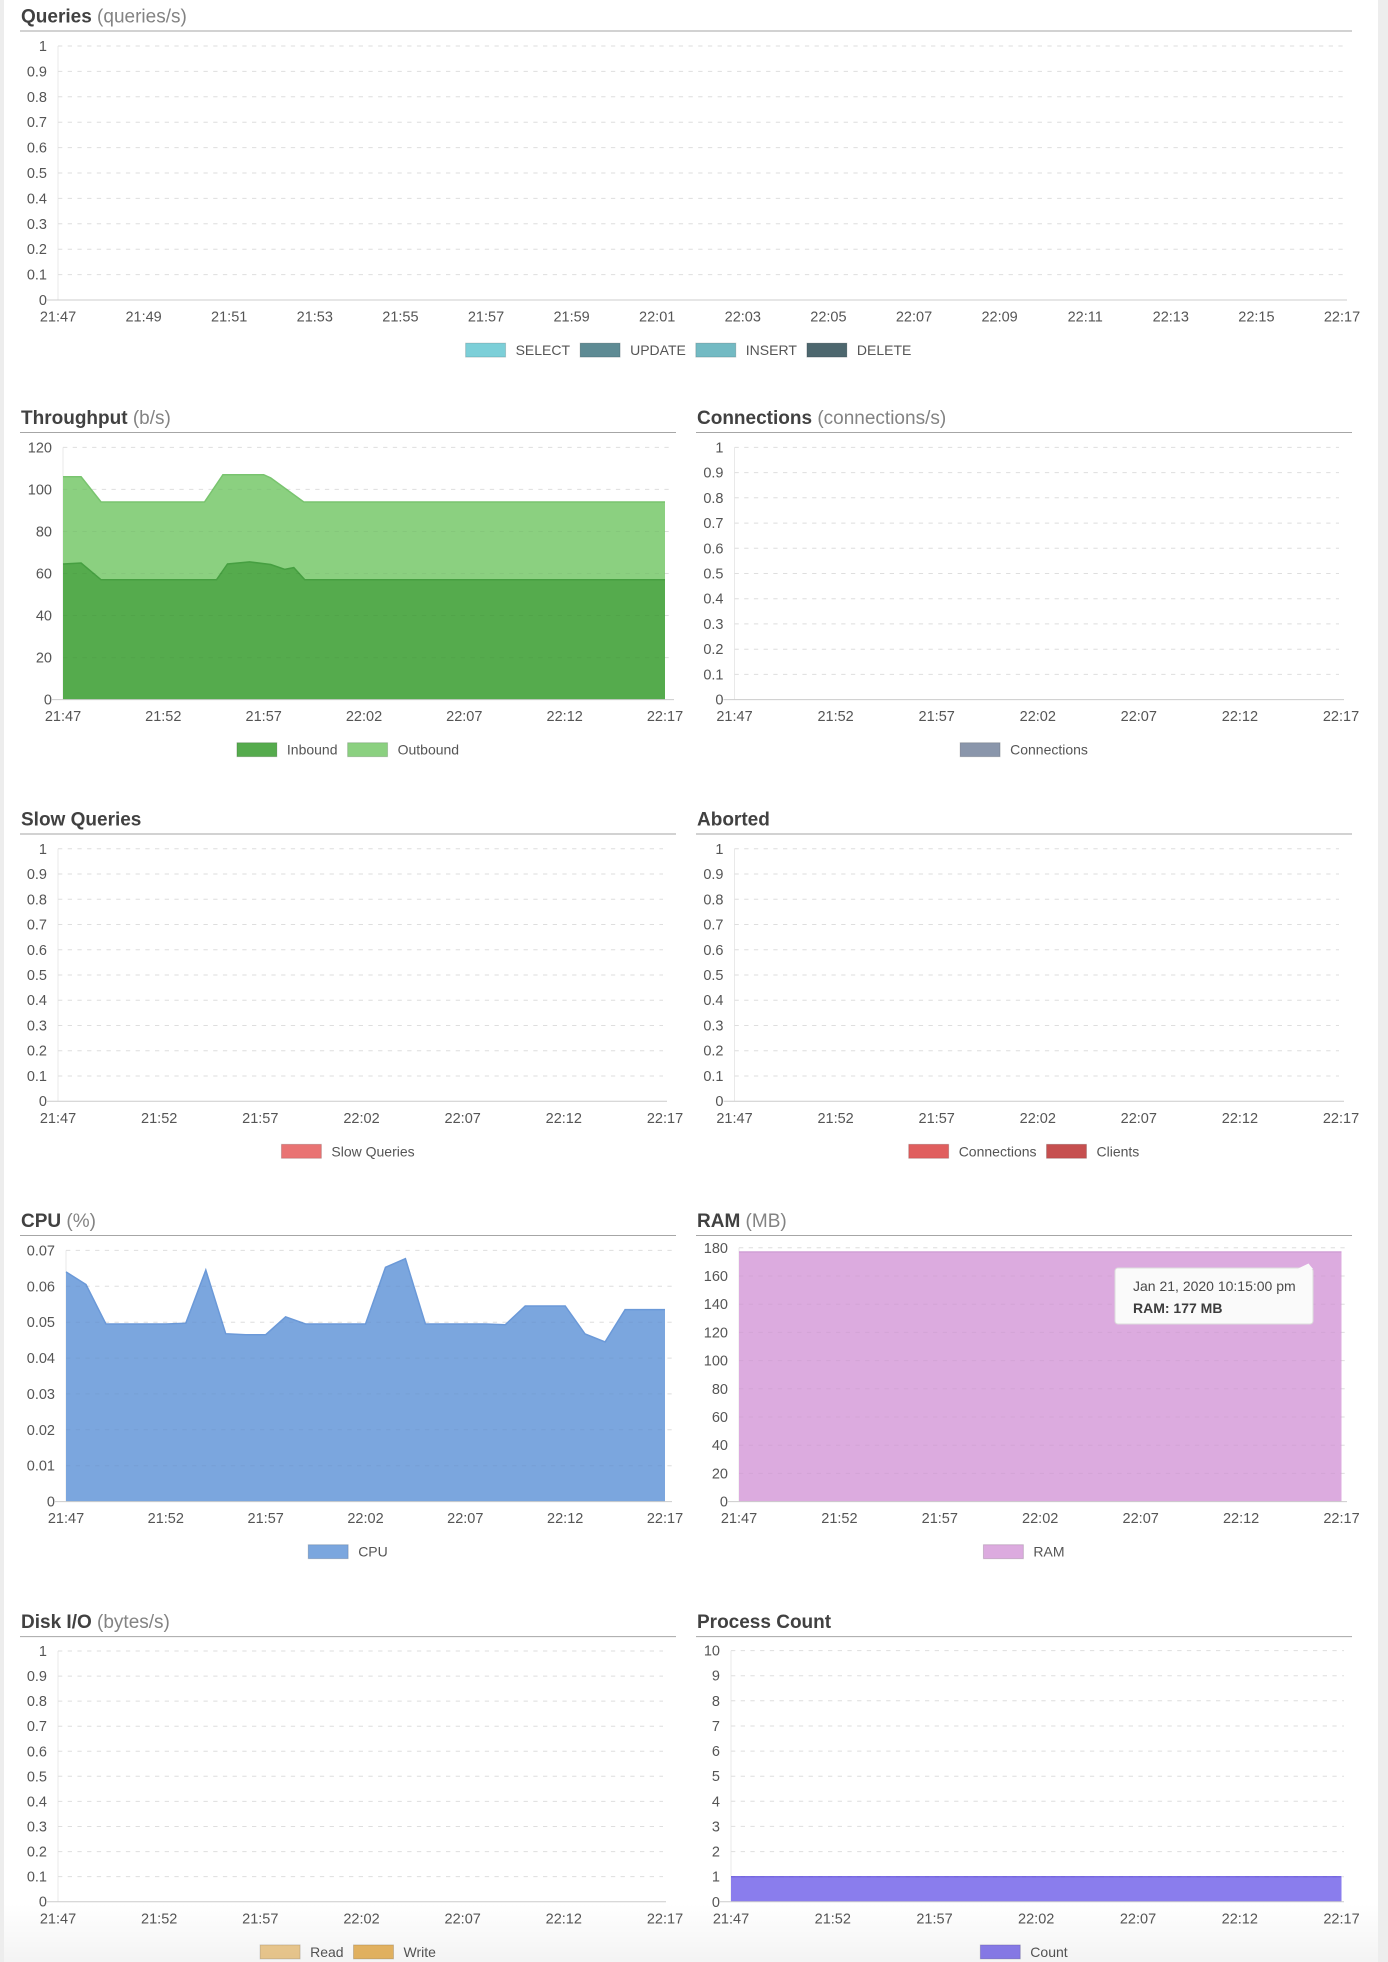 Image resolution: width=1388 pixels, height=1962 pixels. Describe the element at coordinates (720, 1474) in the screenshot. I see `svg-text: 20` at that location.